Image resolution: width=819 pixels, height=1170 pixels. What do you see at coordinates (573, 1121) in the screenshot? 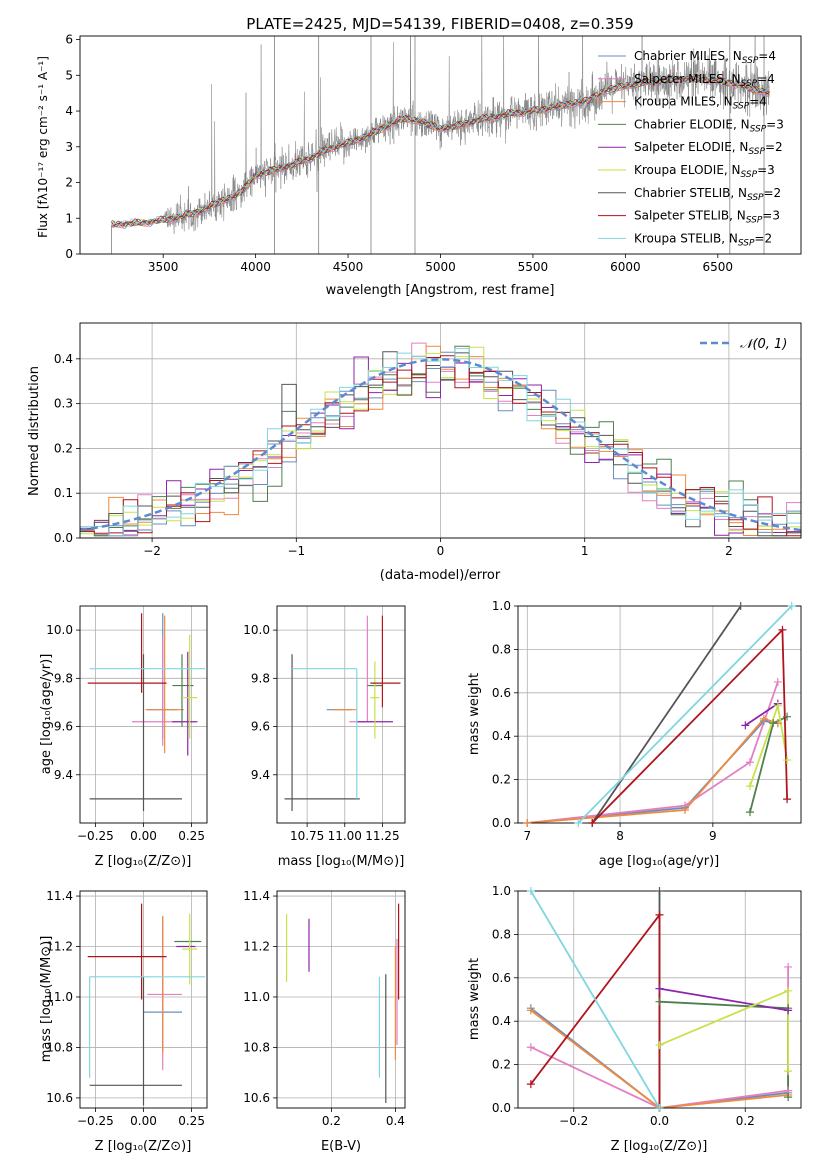
I see `x-tick-label: −0.2` at bounding box center [573, 1121].